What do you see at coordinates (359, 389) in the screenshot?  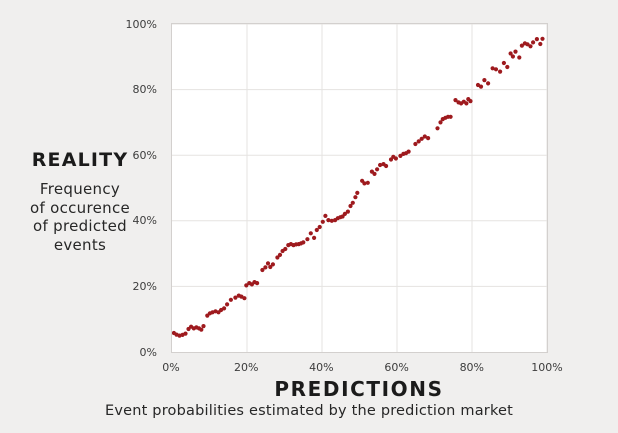 I see `x-axis-title: PREDICTIONS` at bounding box center [359, 389].